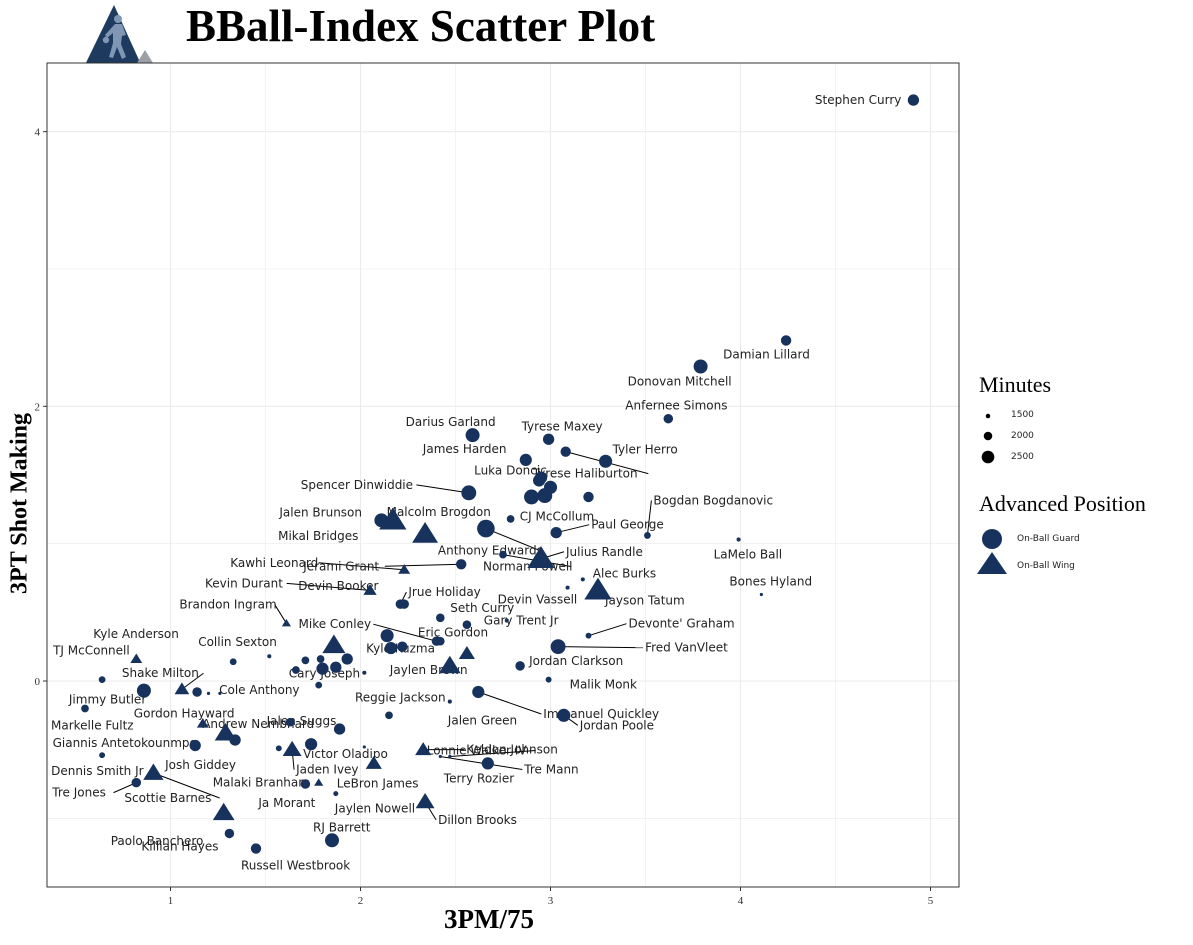  What do you see at coordinates (378, 783) in the screenshot?
I see `data-label: LeBron James` at bounding box center [378, 783].